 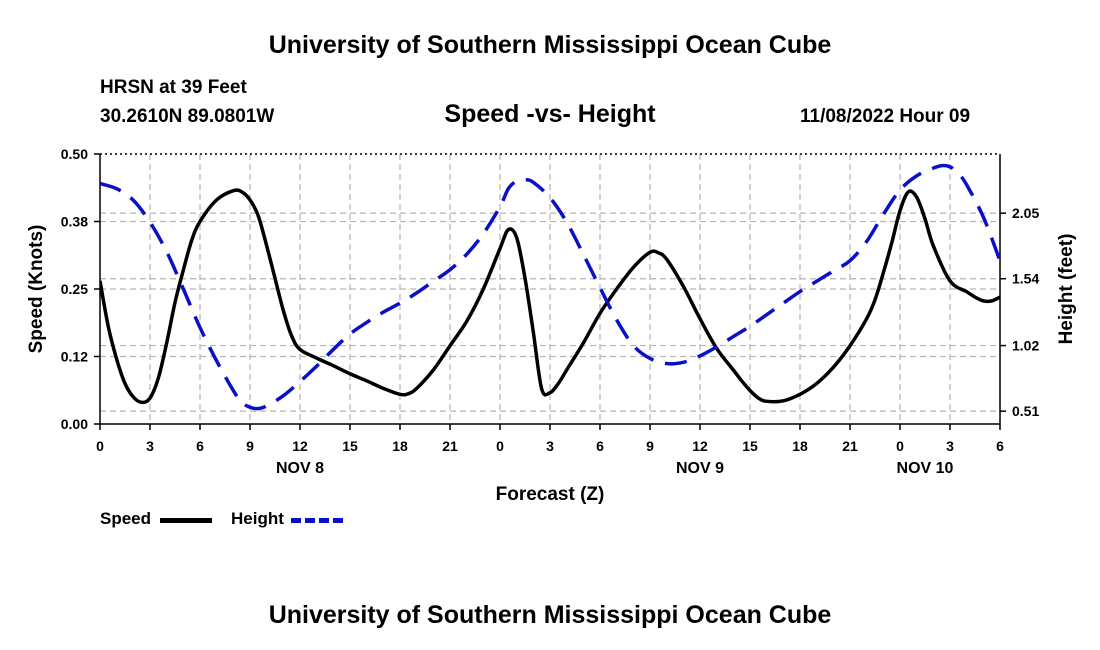 I want to click on legend-speed-swatch, so click(x=186, y=520).